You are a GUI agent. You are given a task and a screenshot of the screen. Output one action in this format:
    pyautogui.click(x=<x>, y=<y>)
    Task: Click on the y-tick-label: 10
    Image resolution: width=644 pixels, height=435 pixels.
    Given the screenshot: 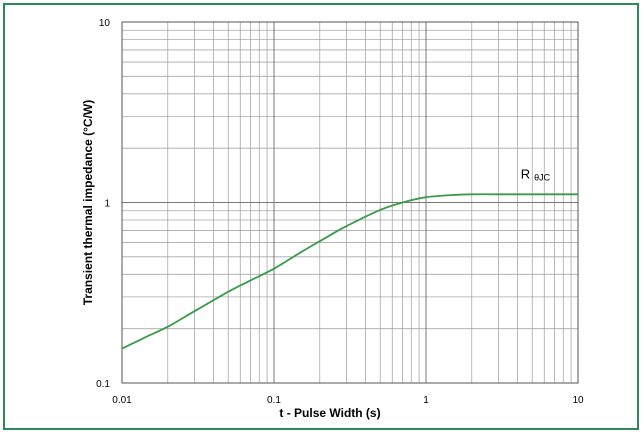 What is the action you would take?
    pyautogui.click(x=105, y=23)
    